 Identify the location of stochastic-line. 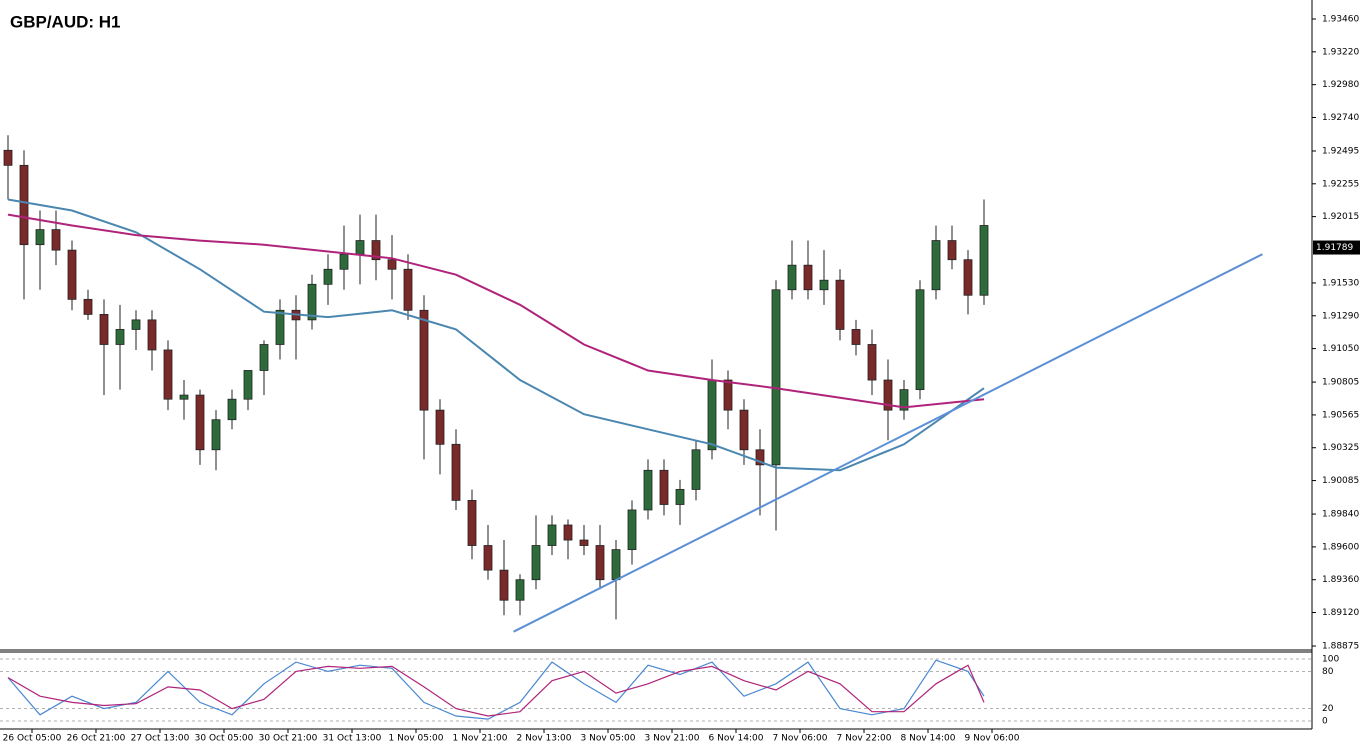
(496, 690).